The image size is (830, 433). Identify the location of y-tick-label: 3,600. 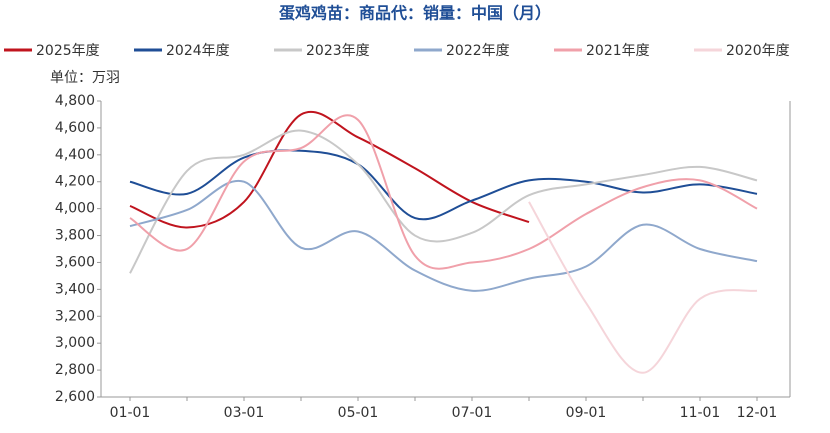
(75, 262).